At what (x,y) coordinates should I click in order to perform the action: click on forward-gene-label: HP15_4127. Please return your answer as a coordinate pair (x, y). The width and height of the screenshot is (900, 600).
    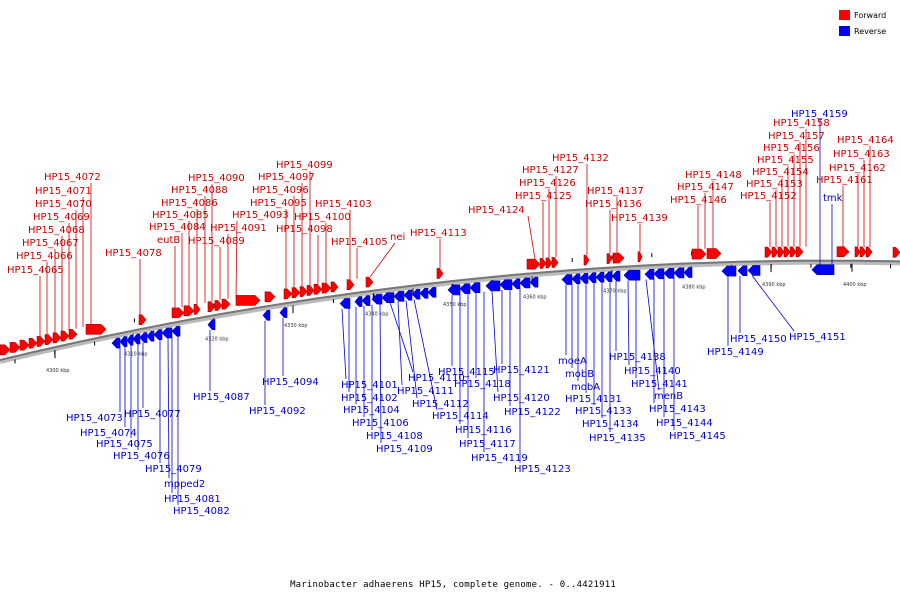
    Looking at the image, I should click on (550, 170).